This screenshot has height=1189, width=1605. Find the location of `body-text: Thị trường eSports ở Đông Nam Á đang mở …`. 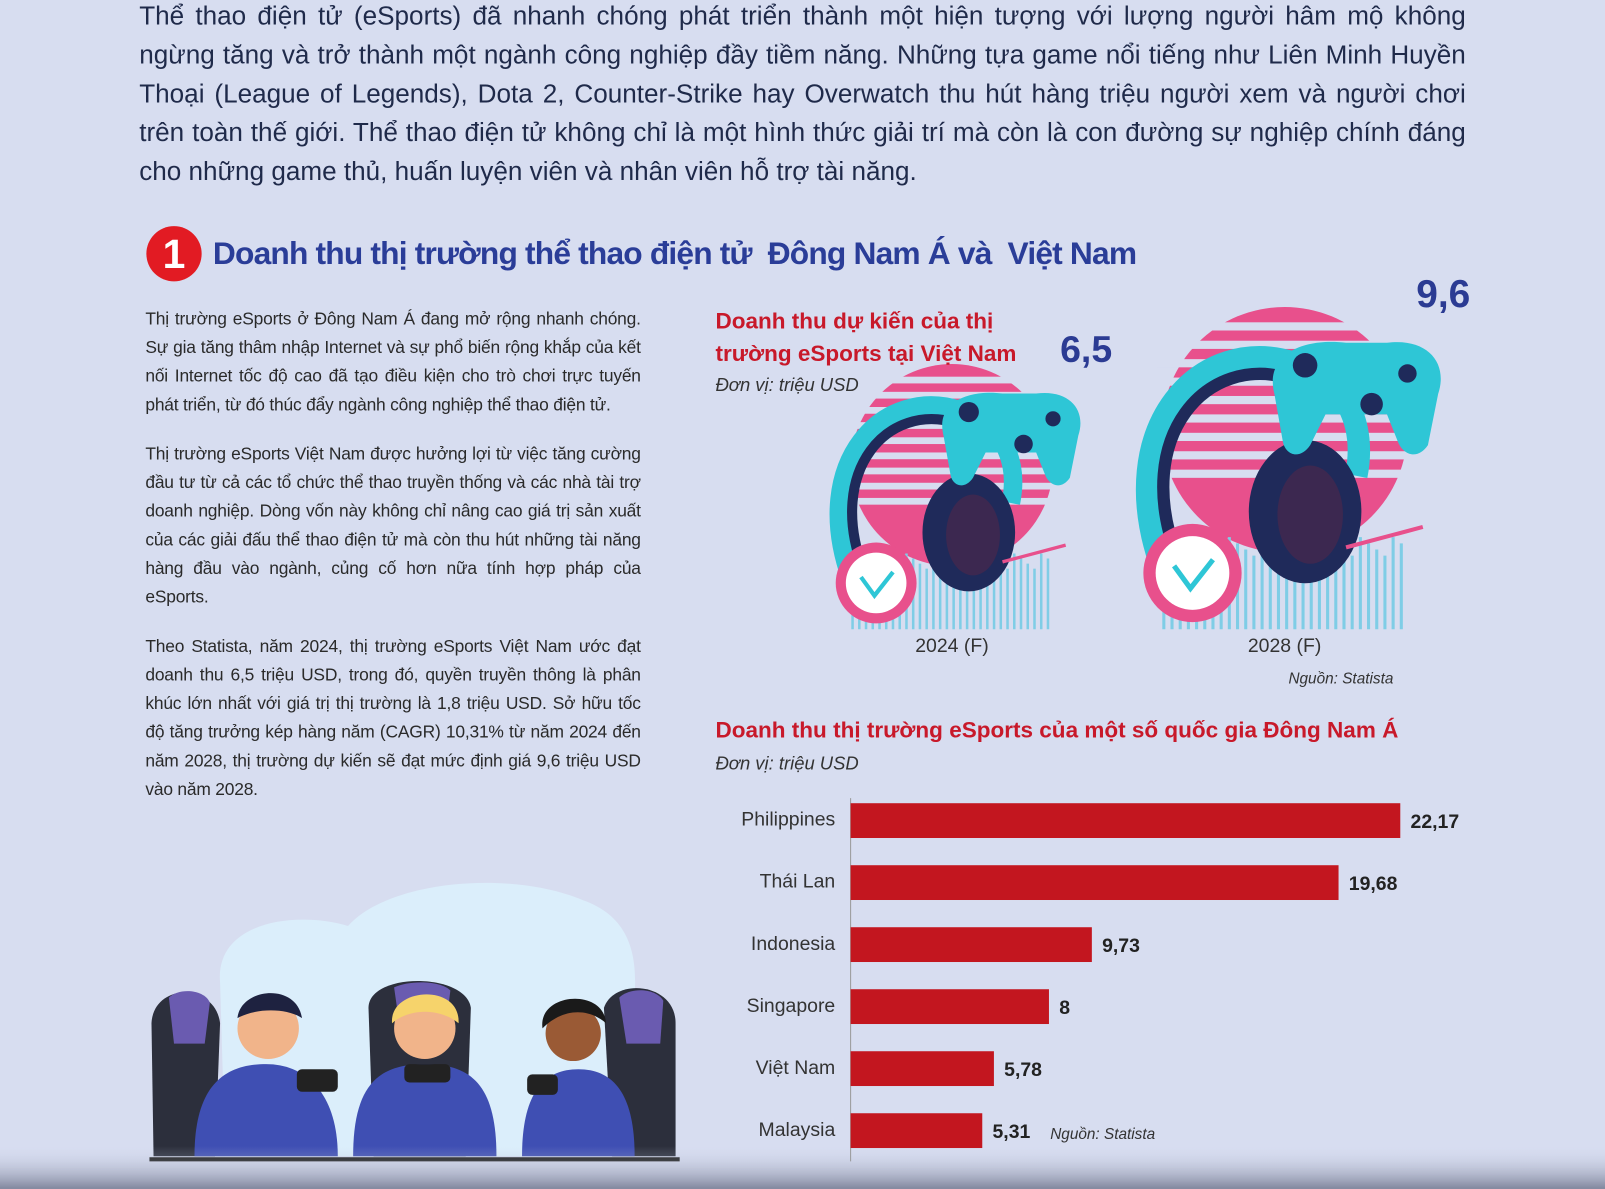

body-text: Thị trường eSports ở Đông Nam Á đang mở … is located at coordinates (393, 565).